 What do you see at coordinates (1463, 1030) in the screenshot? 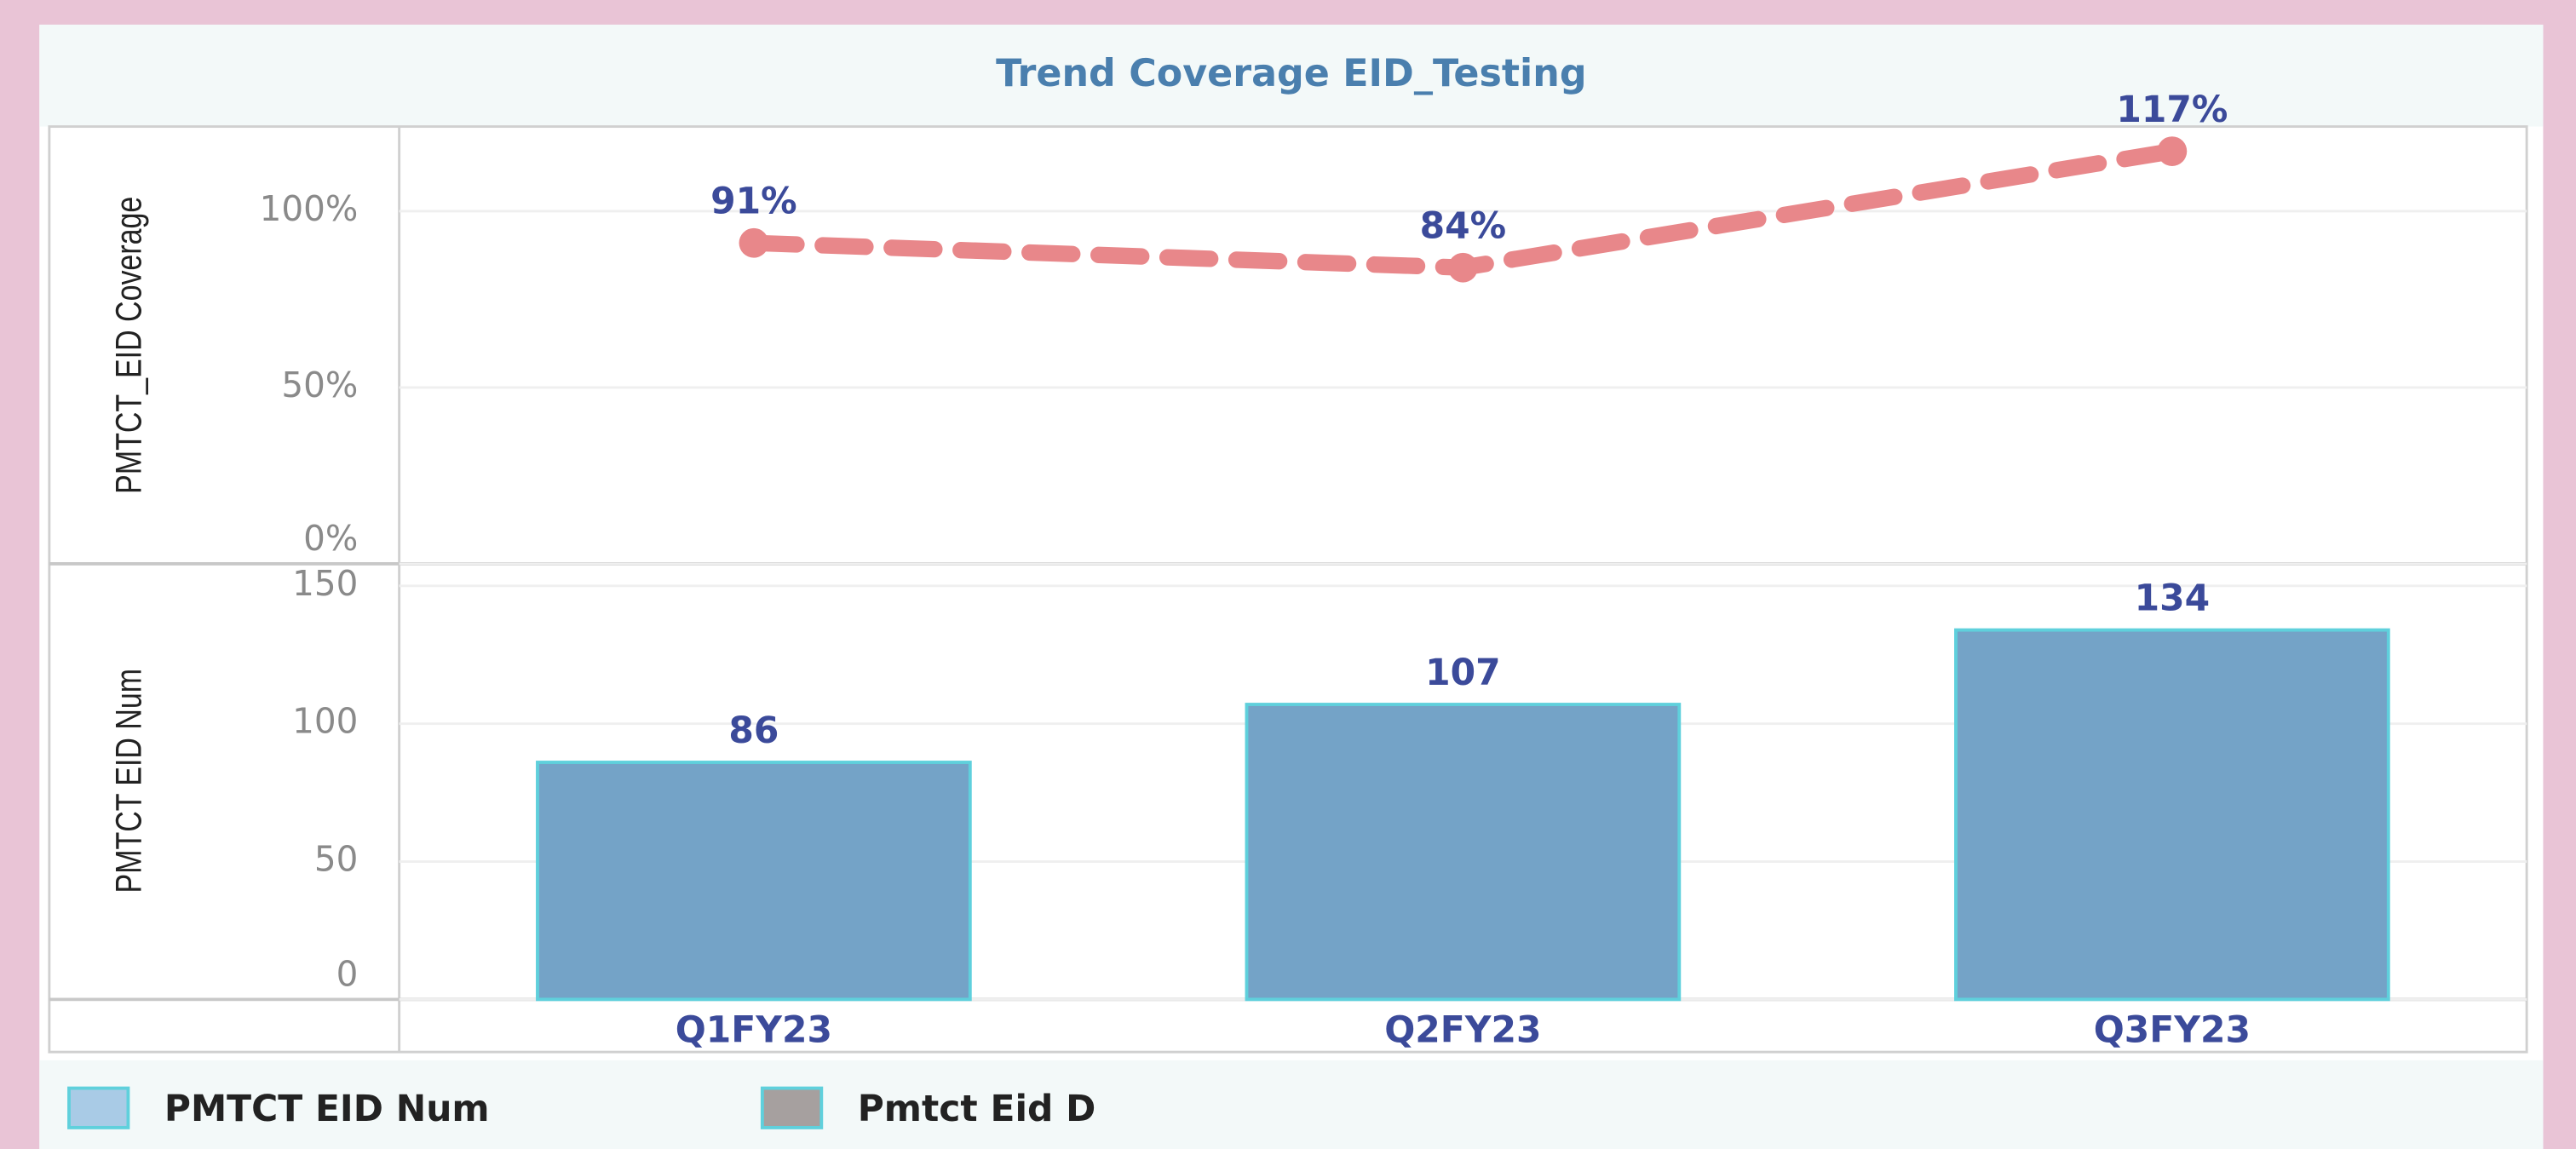
I see `x-tick-label: Q2FY23` at bounding box center [1463, 1030].